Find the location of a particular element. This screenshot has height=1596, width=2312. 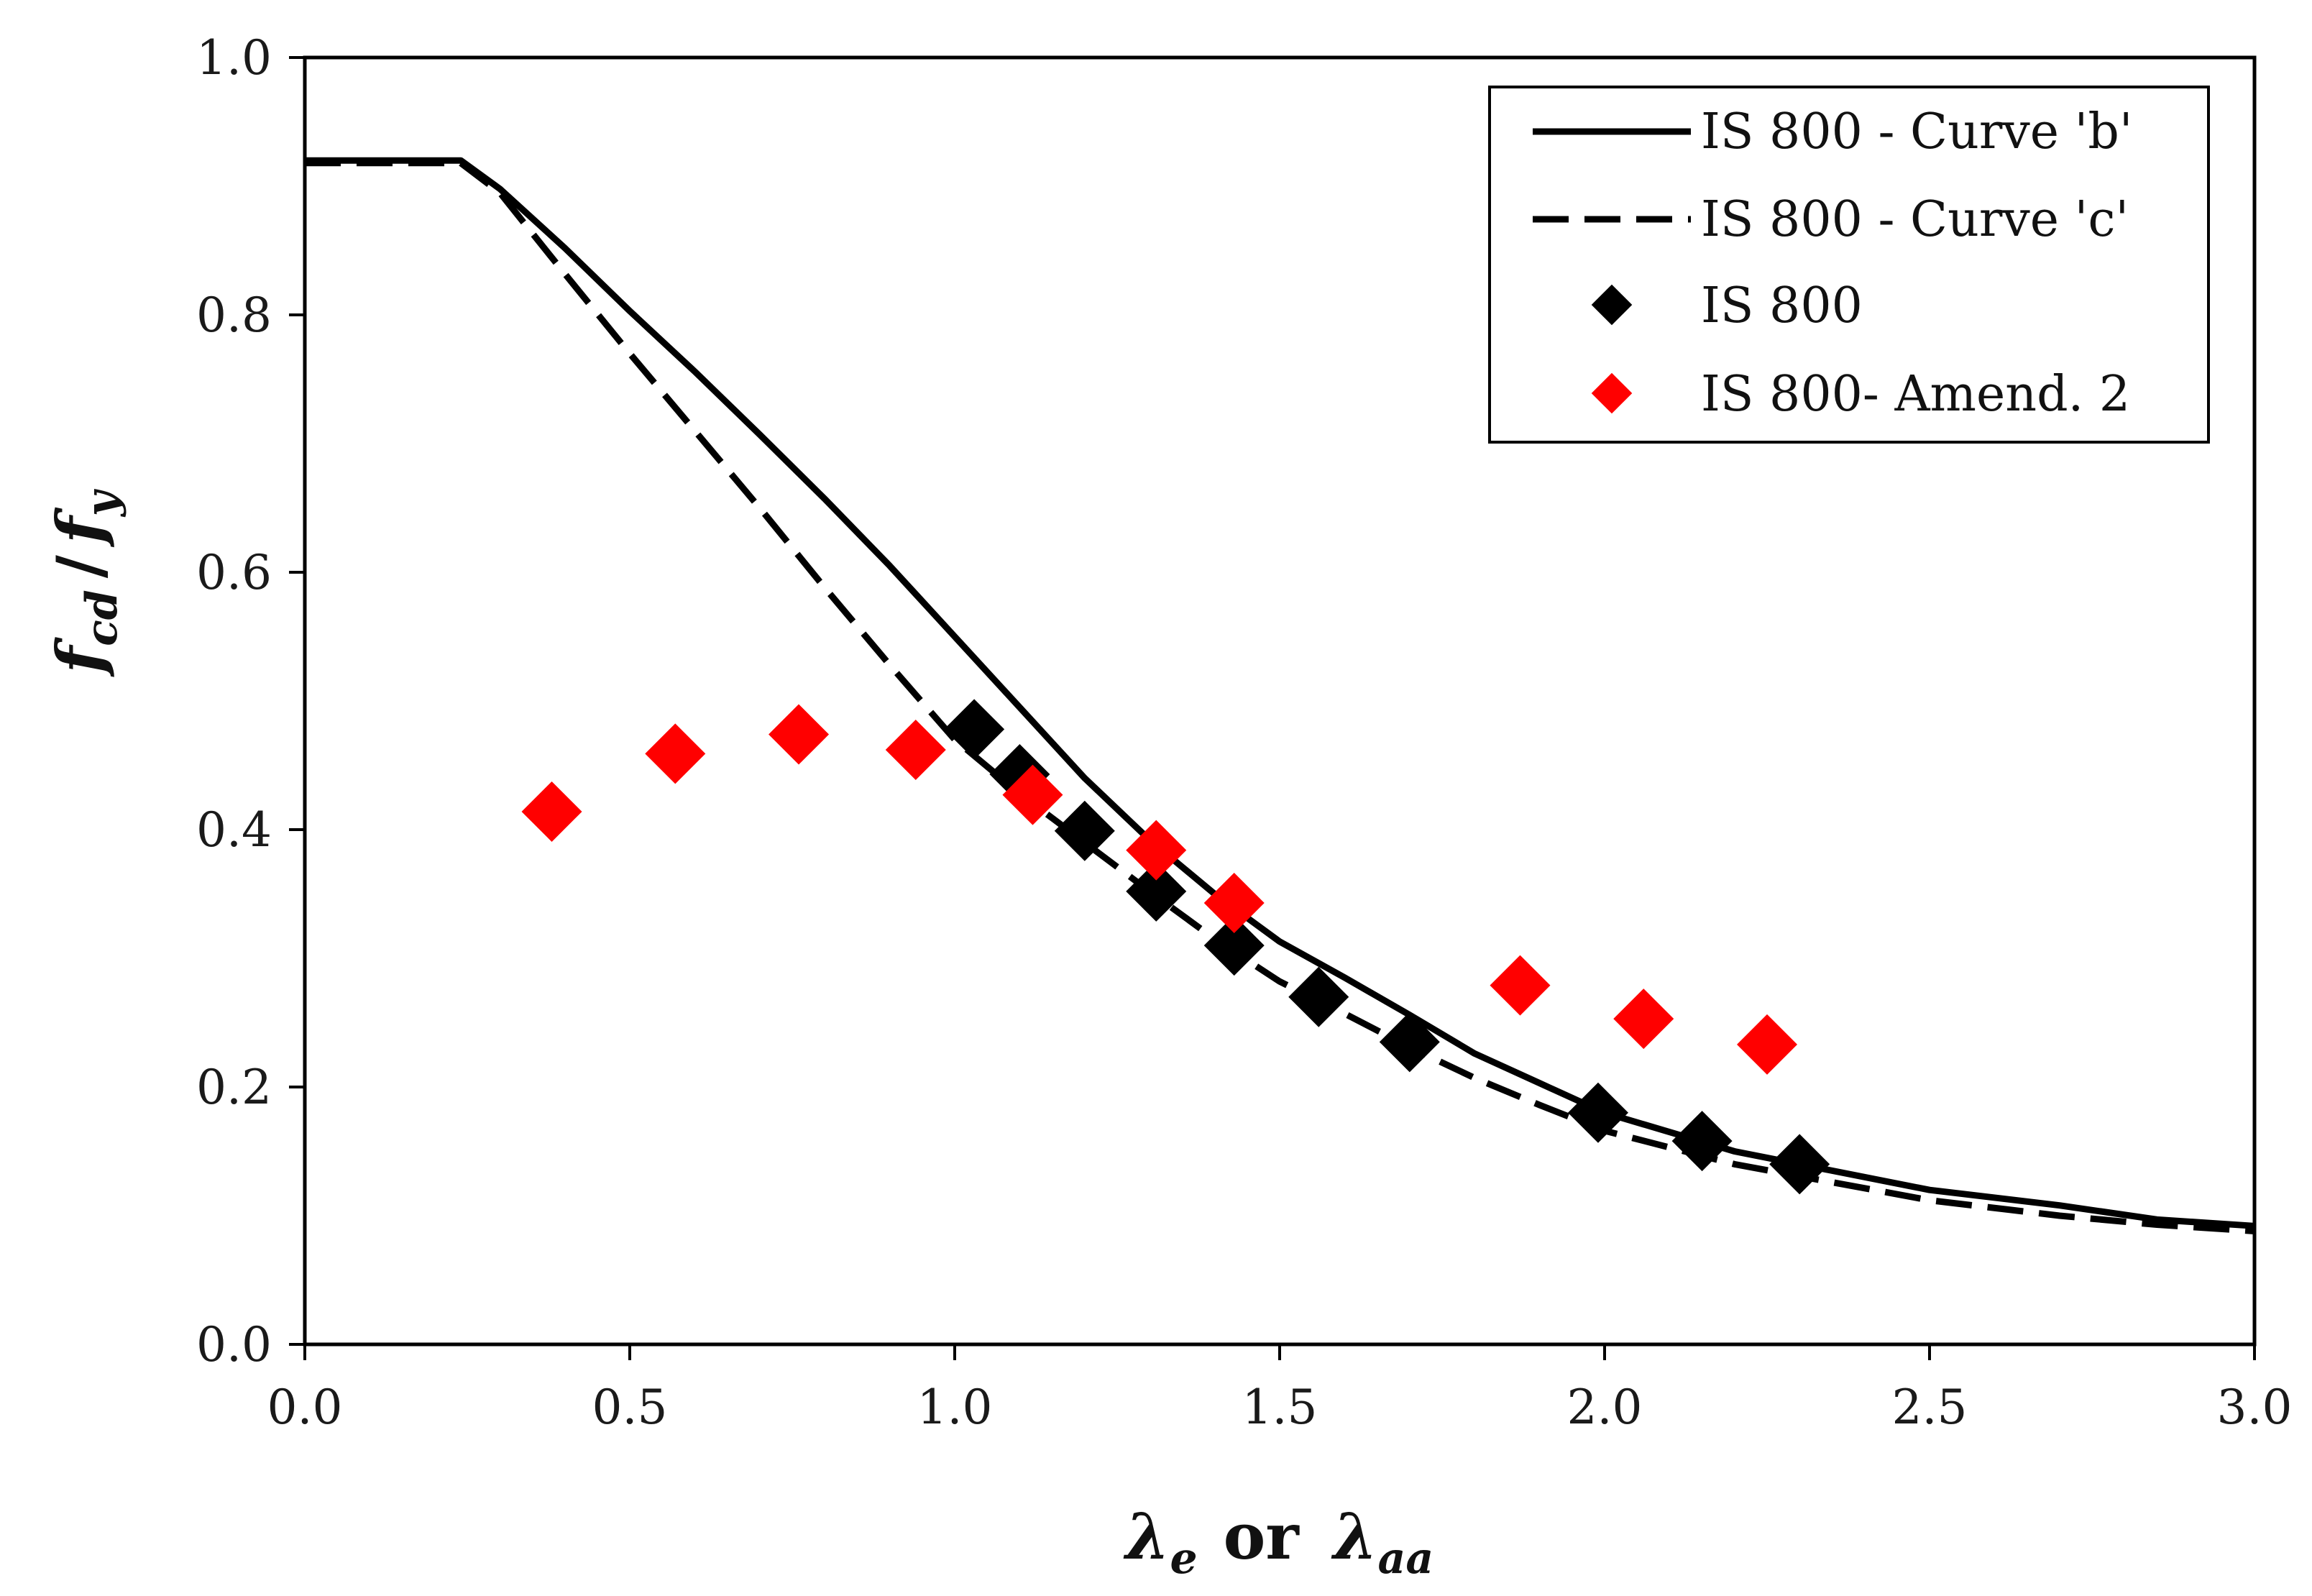

legend-marker-amend2 is located at coordinates (1612, 393).